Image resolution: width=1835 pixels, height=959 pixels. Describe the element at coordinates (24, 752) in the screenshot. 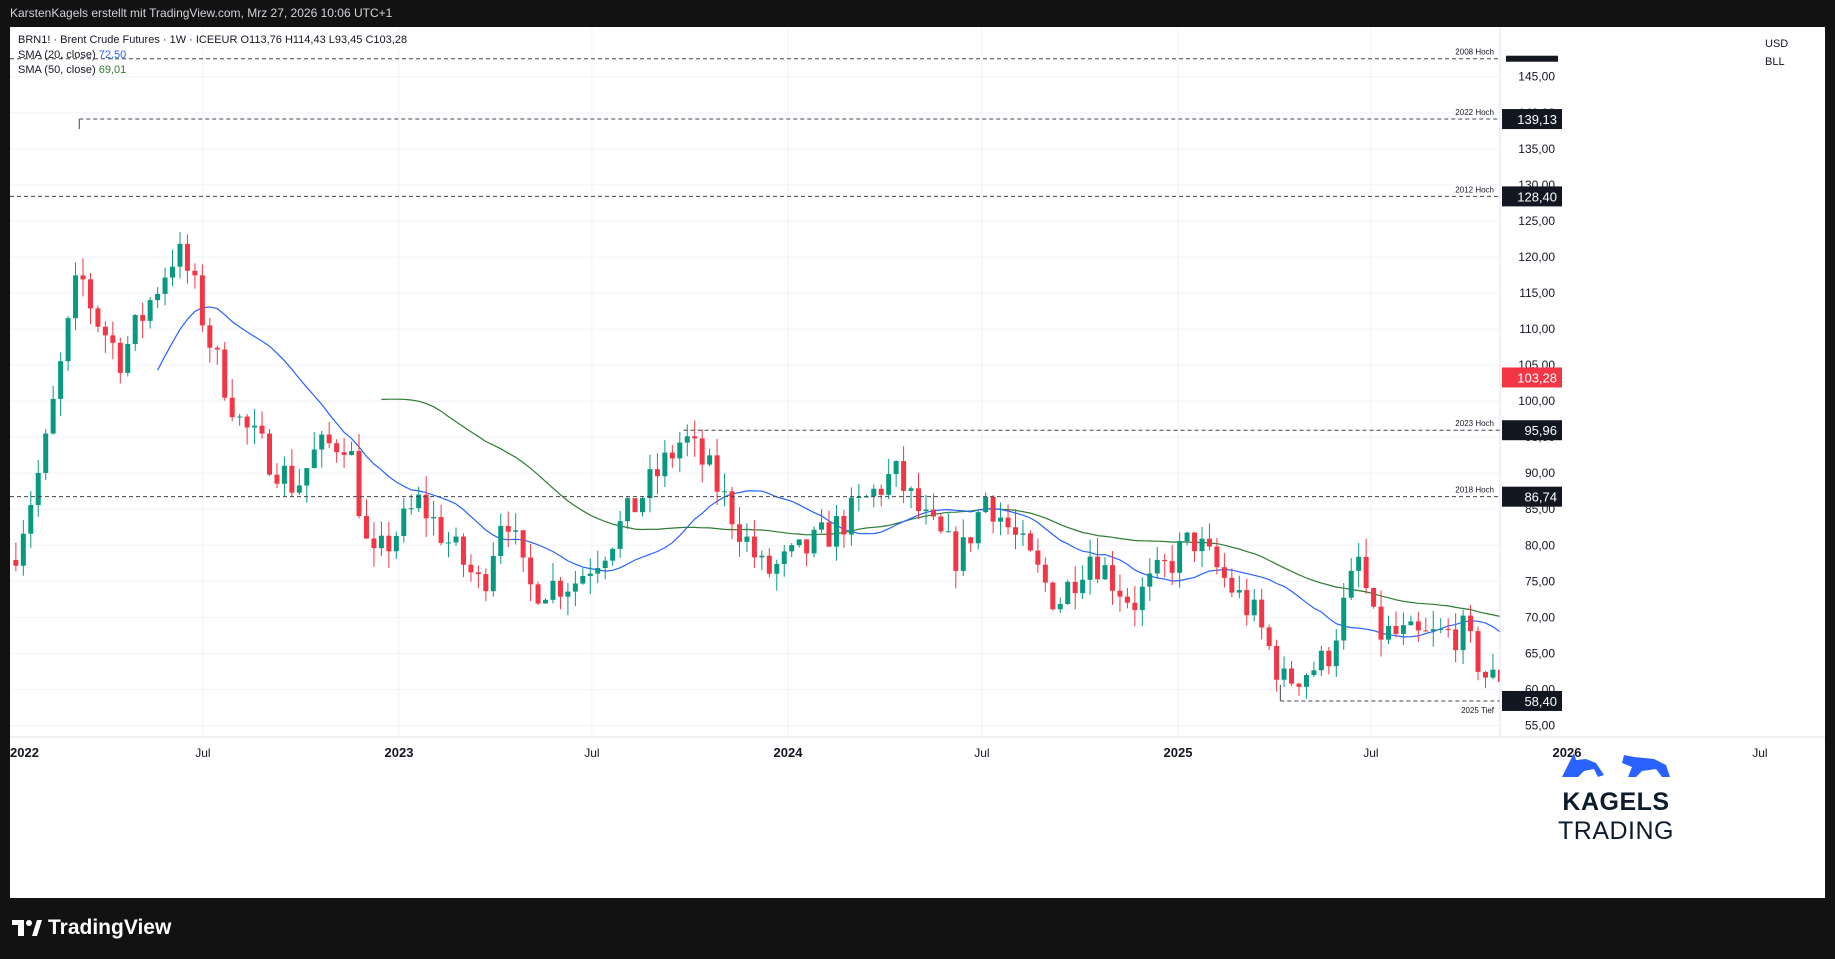

I see `time-tick-label: 2022` at that location.